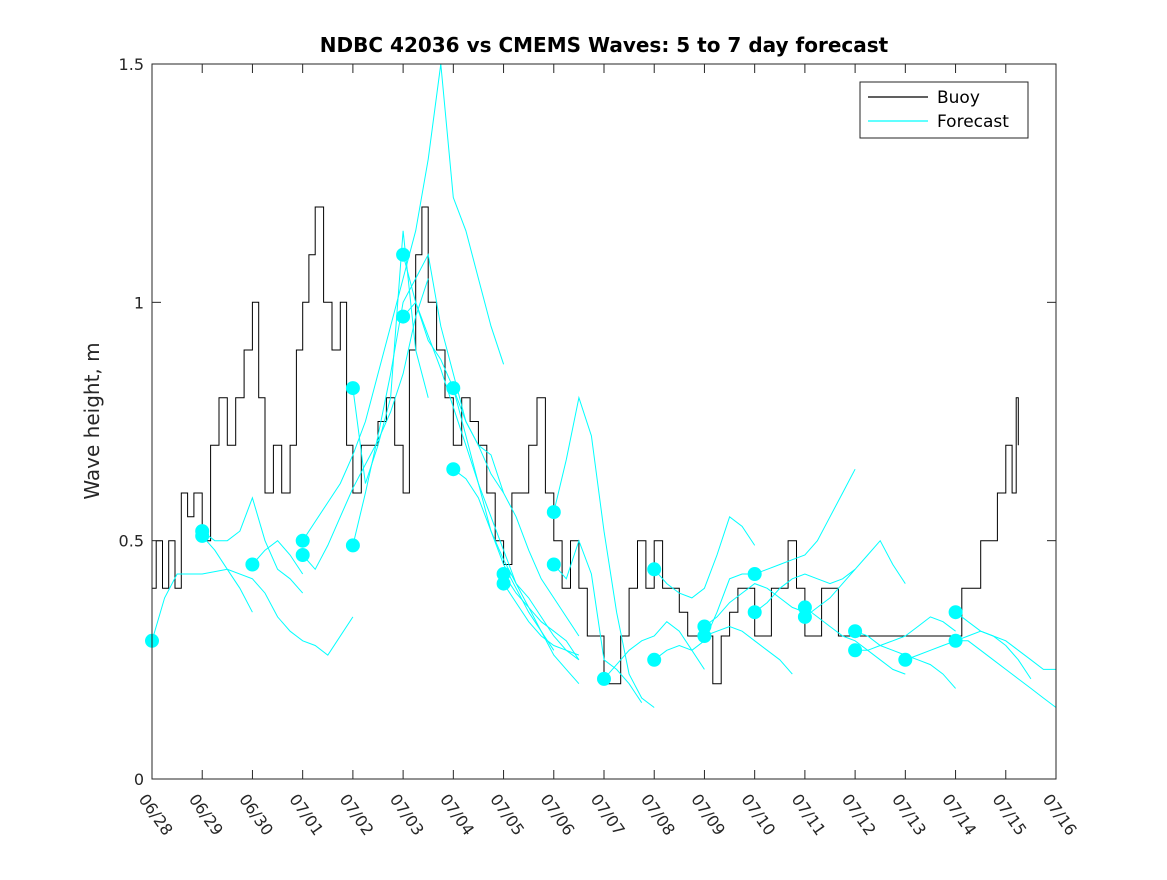 The height and width of the screenshot is (880, 1167). What do you see at coordinates (92, 420) in the screenshot?
I see `y-axis-label: Wave height, m` at bounding box center [92, 420].